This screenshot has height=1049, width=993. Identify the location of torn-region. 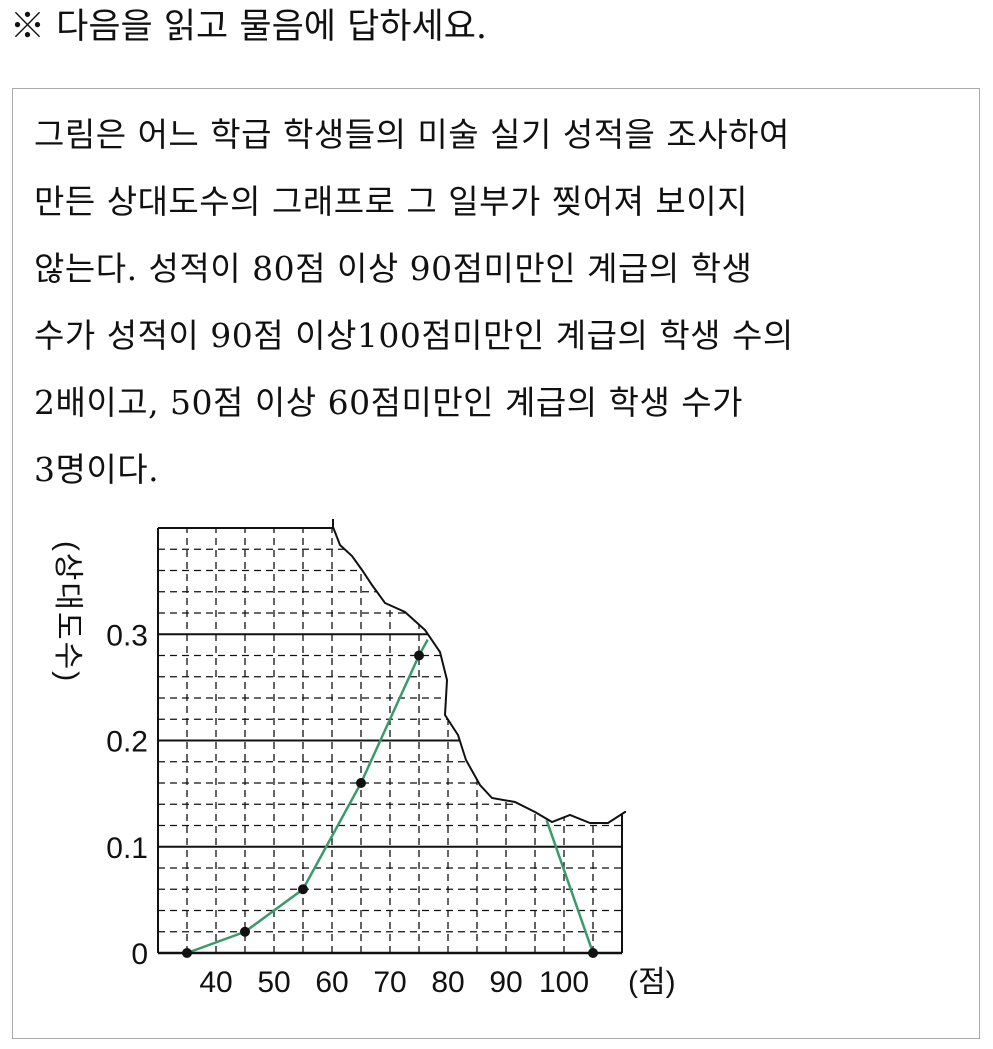
(486, 671).